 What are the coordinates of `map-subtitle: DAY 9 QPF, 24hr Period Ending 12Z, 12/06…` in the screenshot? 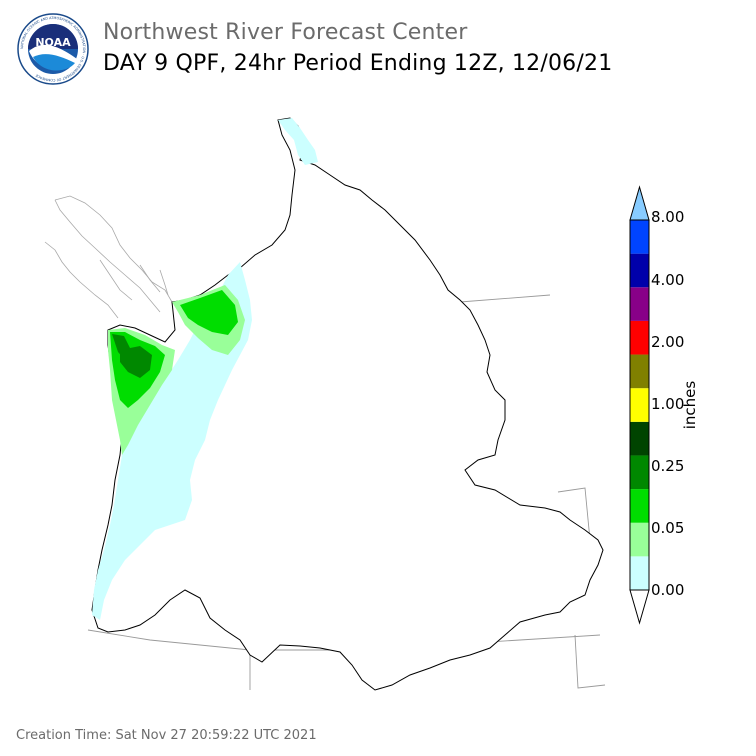 It's located at (358, 63).